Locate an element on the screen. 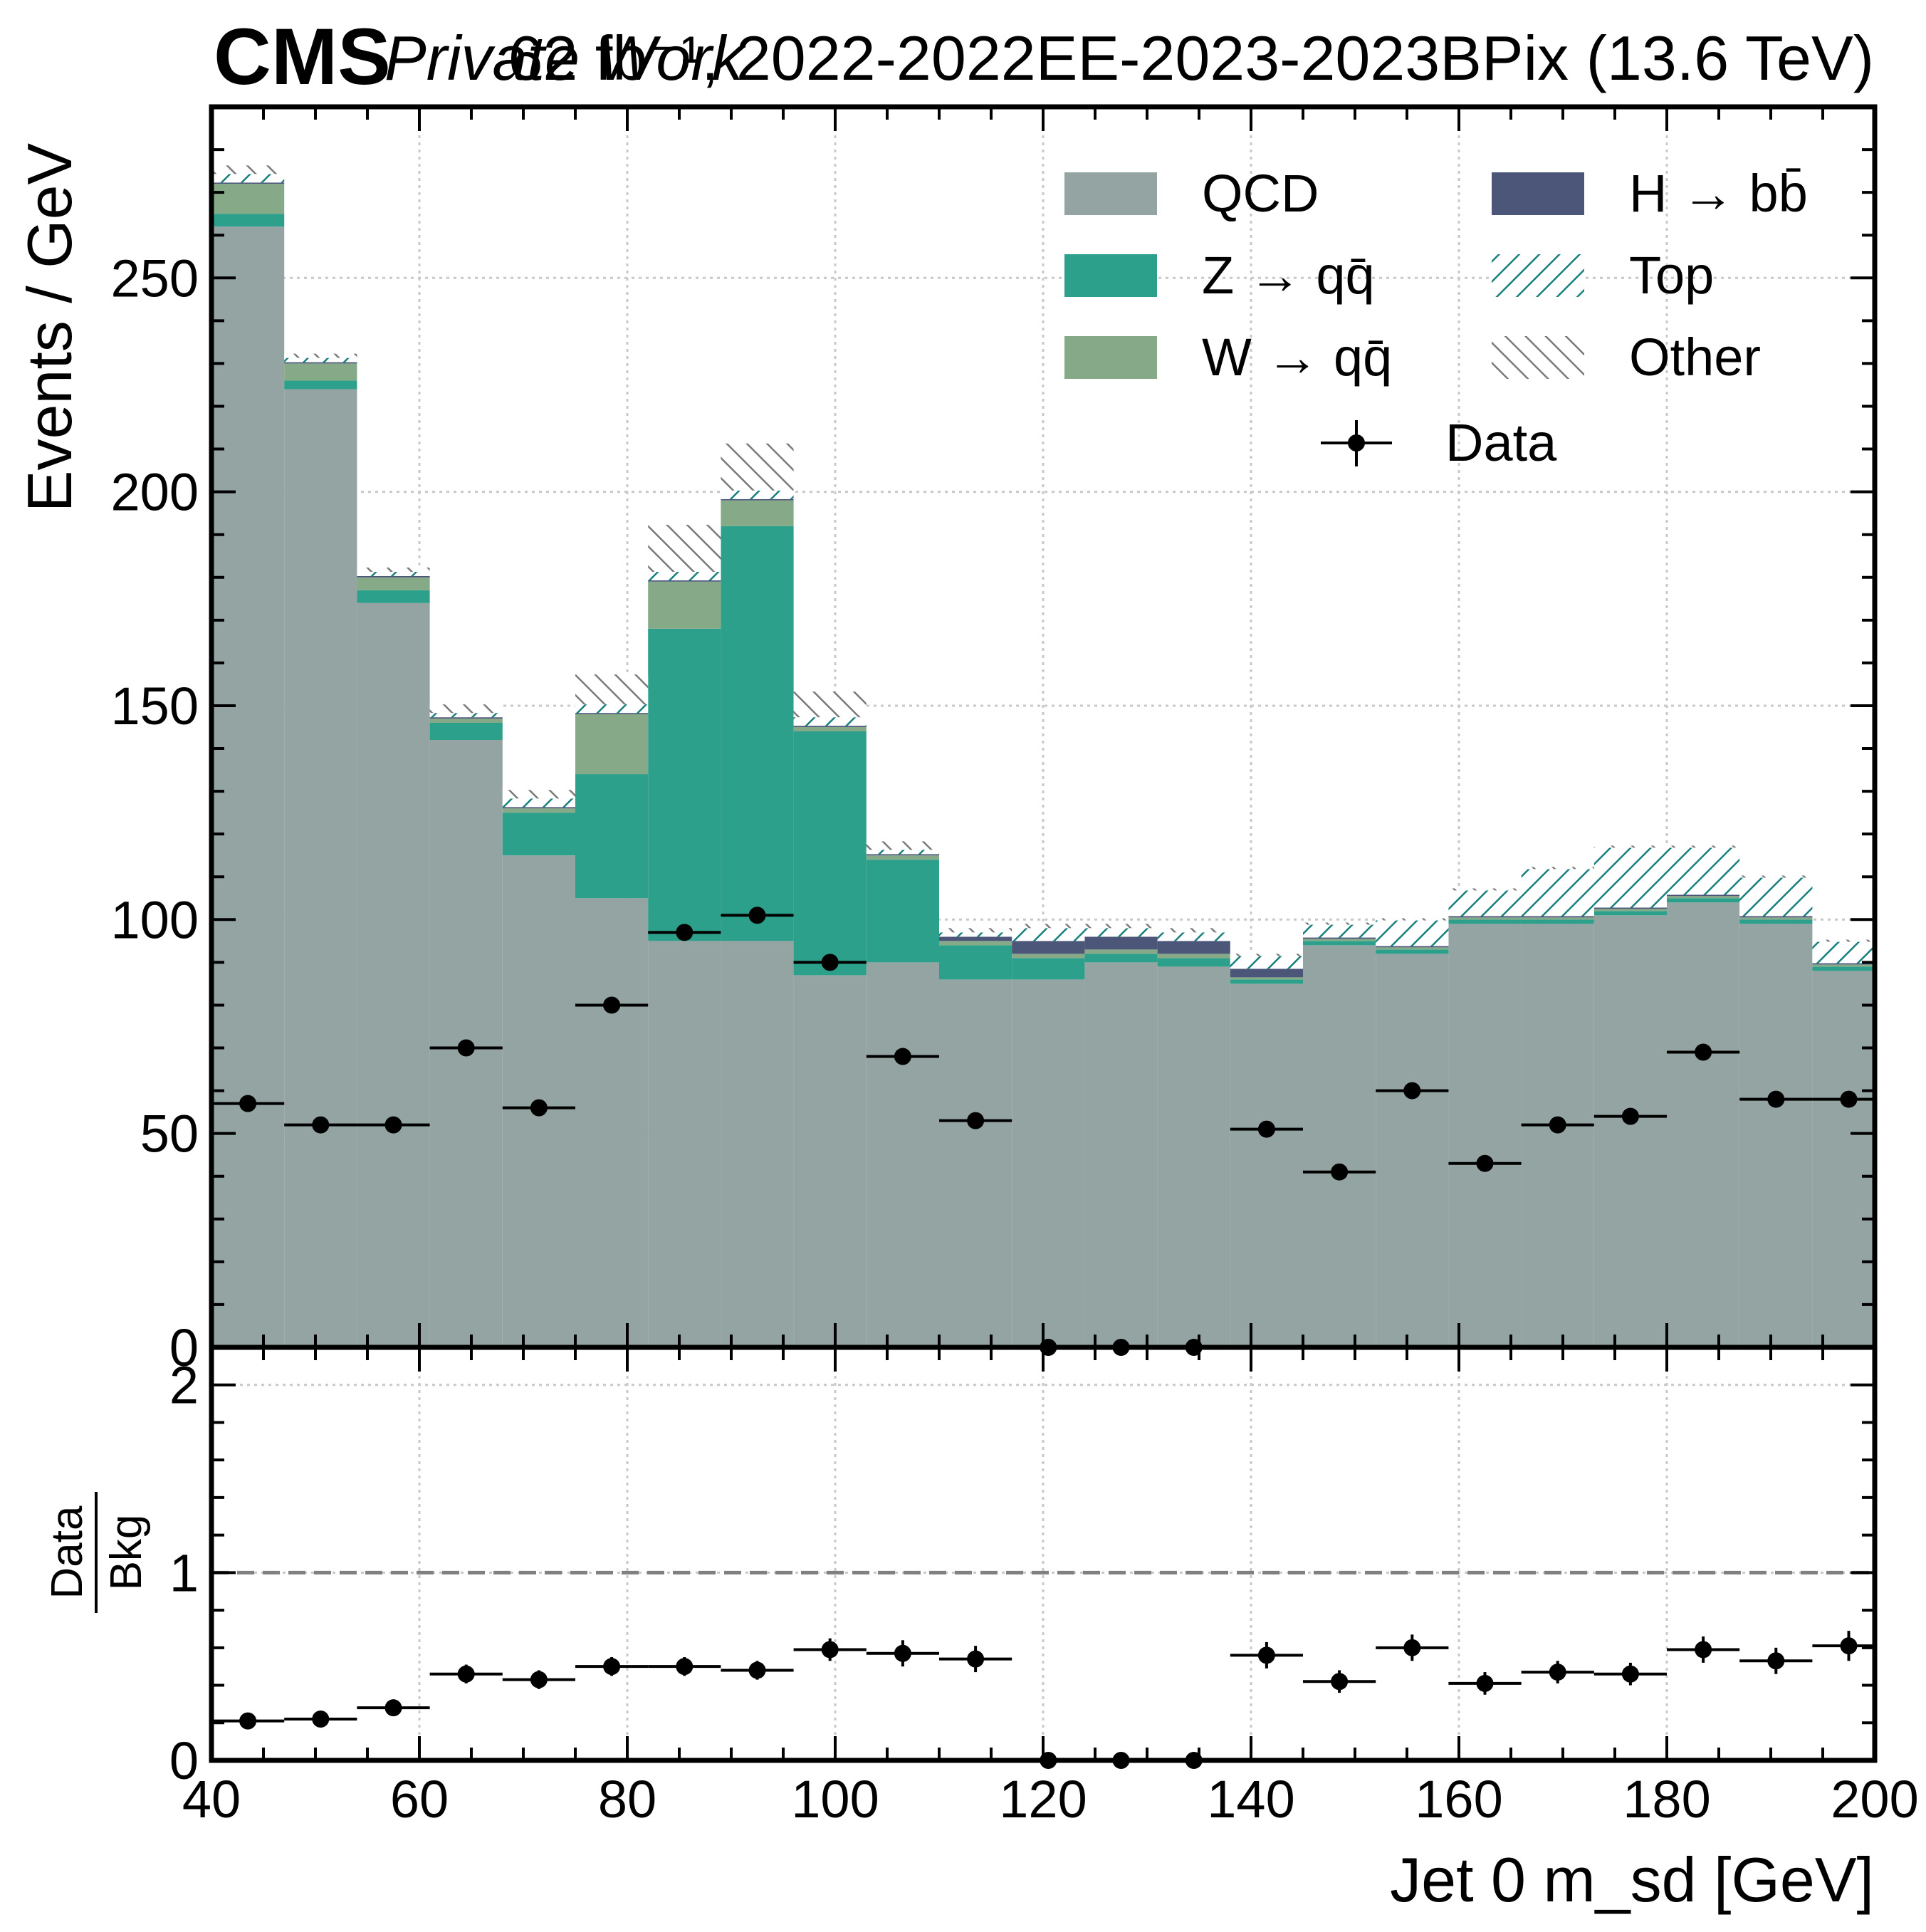  main-y-tick-label: 250 is located at coordinates (155, 279).